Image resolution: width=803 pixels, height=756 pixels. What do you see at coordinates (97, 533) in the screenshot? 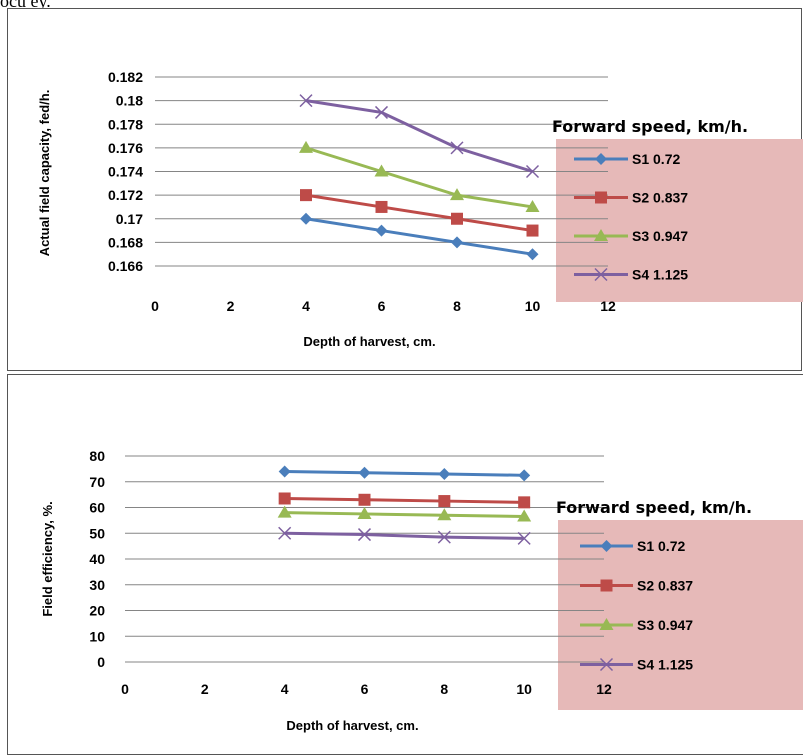
I see `y-tick-label: 50` at bounding box center [97, 533].